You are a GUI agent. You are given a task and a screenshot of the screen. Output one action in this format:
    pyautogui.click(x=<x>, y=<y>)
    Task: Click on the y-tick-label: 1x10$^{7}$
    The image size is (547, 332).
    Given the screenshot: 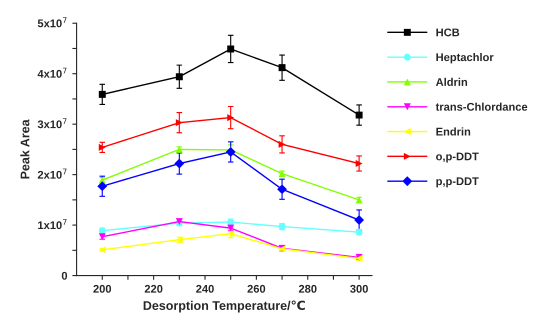 What is the action you would take?
    pyautogui.click(x=52, y=224)
    